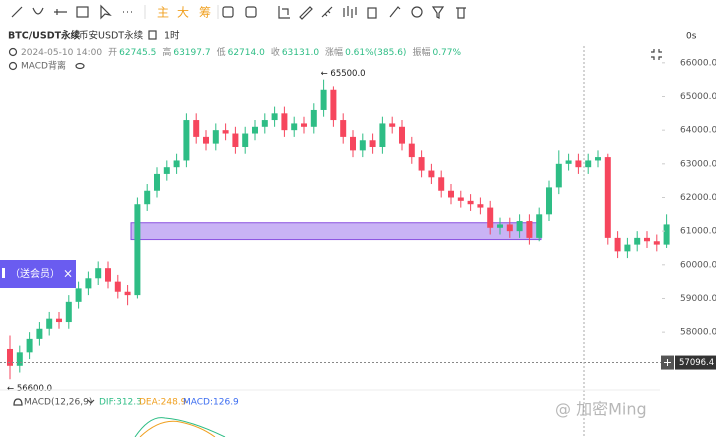 Image resolution: width=716 pixels, height=437 pixels. Describe the element at coordinates (372, 13) in the screenshot. I see `note-tool` at that location.